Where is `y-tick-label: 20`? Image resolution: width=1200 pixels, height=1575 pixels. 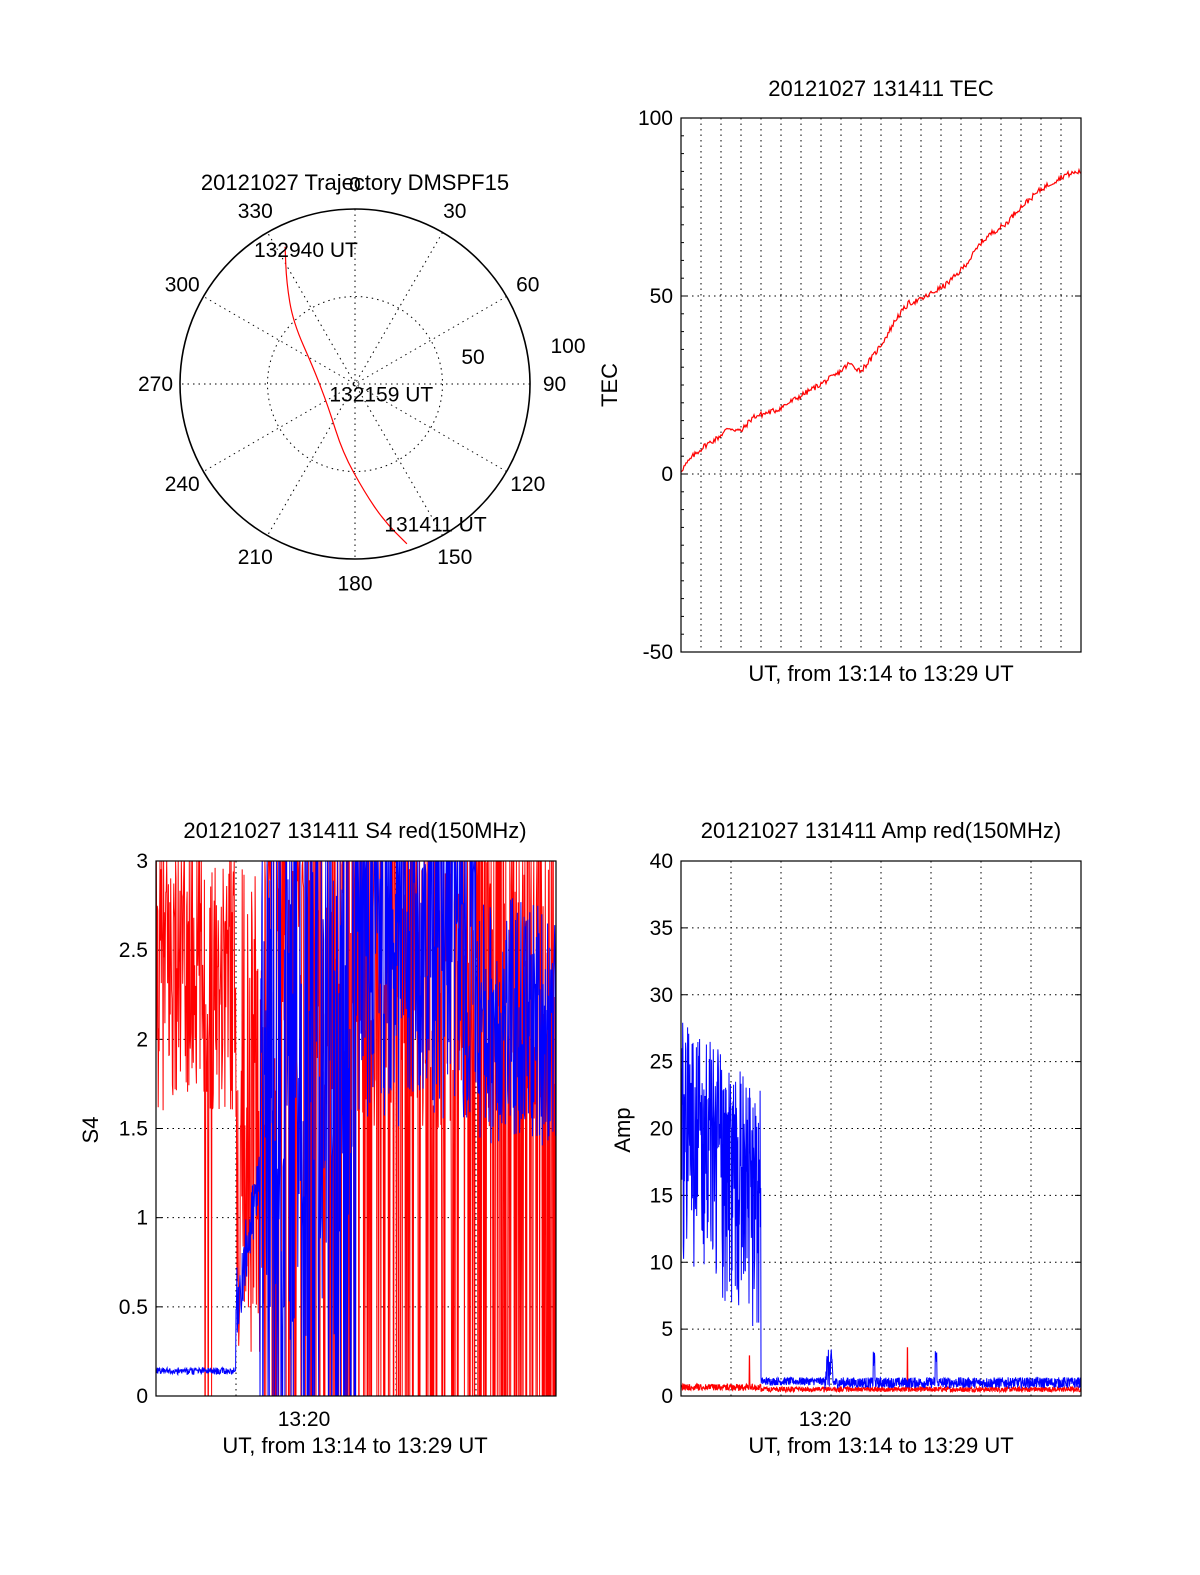
y-tick-label: 20 is located at coordinates (661, 1129).